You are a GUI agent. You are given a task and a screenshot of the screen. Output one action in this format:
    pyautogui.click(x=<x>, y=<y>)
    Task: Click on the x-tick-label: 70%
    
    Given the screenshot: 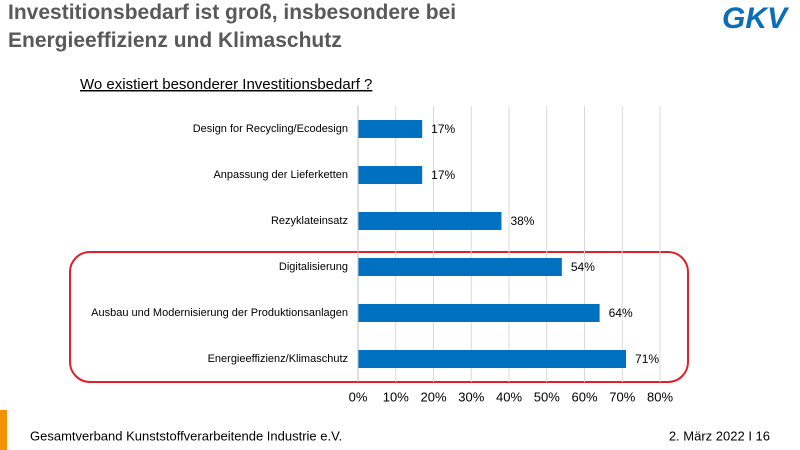 What is the action you would take?
    pyautogui.click(x=622, y=396)
    